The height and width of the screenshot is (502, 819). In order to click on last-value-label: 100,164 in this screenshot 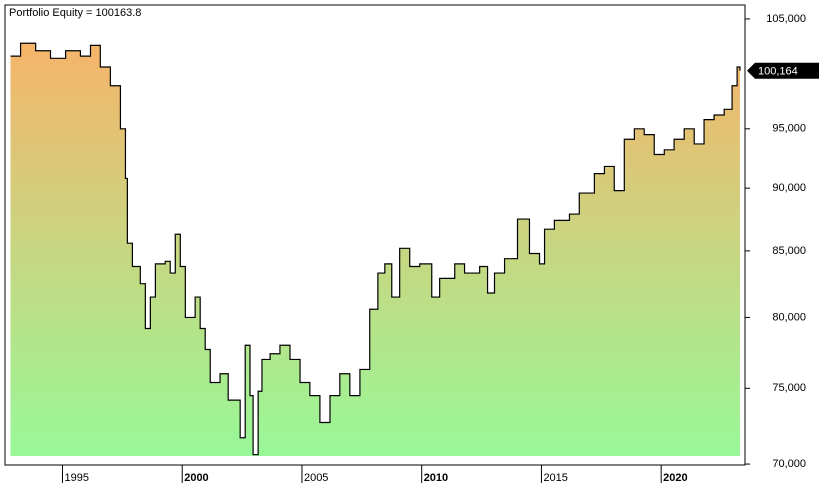, I will do `click(778, 72)`.